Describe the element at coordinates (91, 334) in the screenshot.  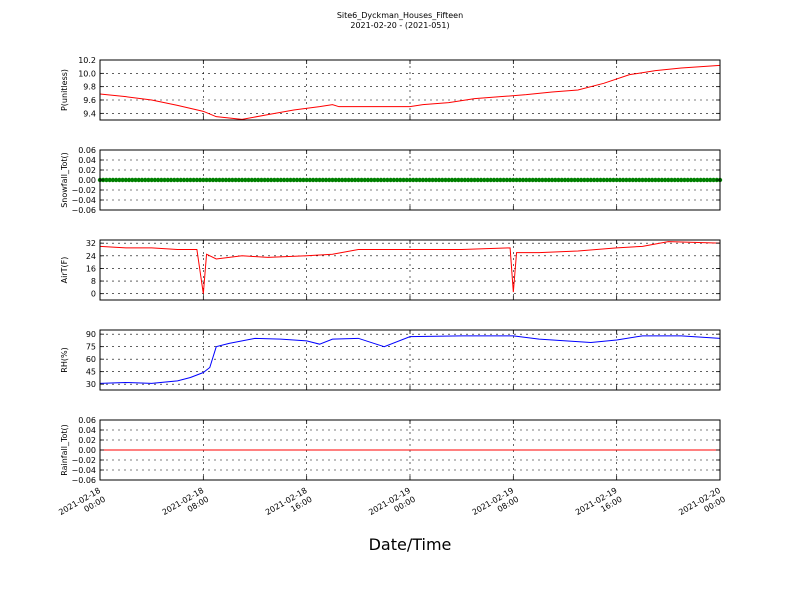
I see `y-tick-label: 90` at that location.